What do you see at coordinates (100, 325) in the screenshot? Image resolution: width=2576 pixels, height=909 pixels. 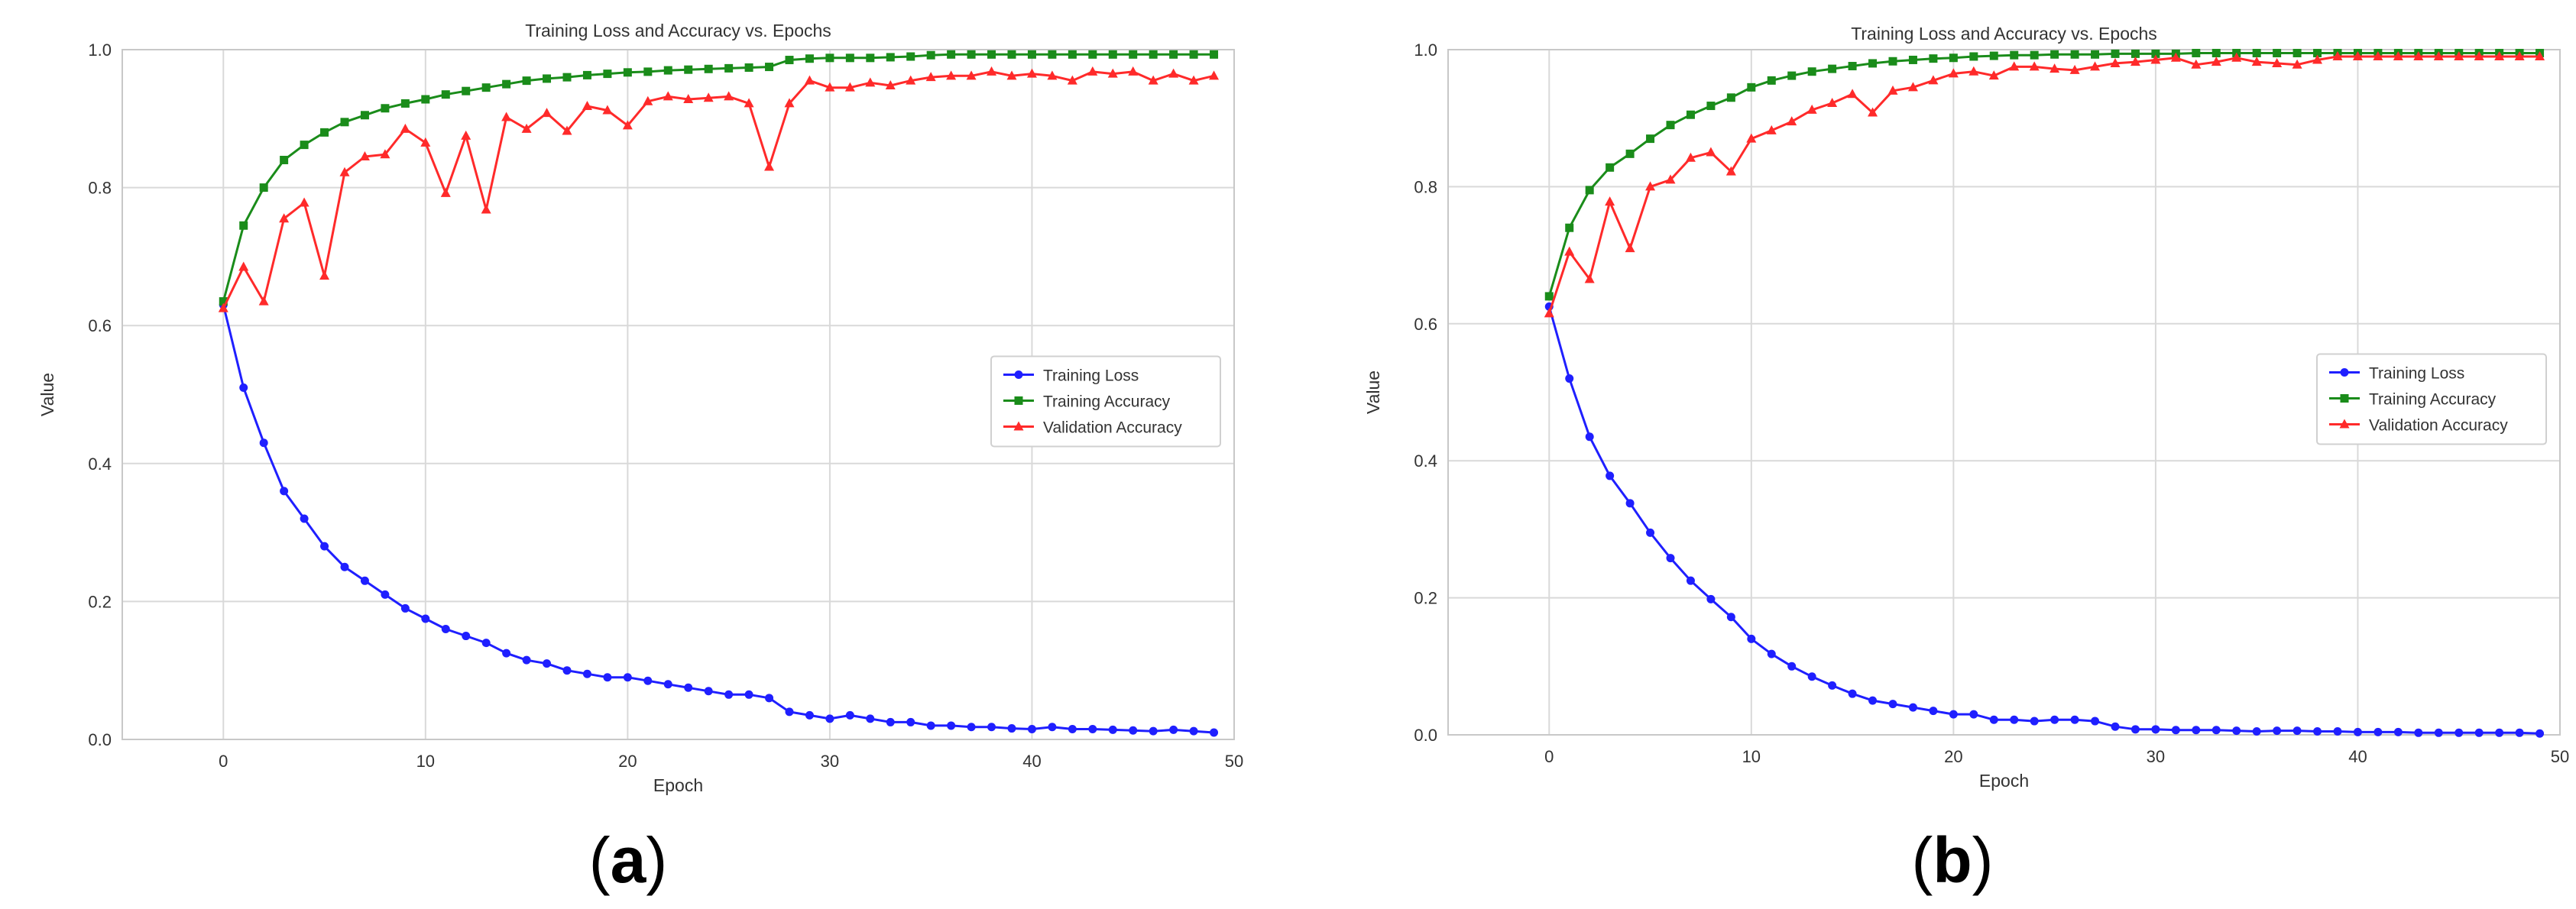 I see `y-tick-label: 0.6` at bounding box center [100, 325].